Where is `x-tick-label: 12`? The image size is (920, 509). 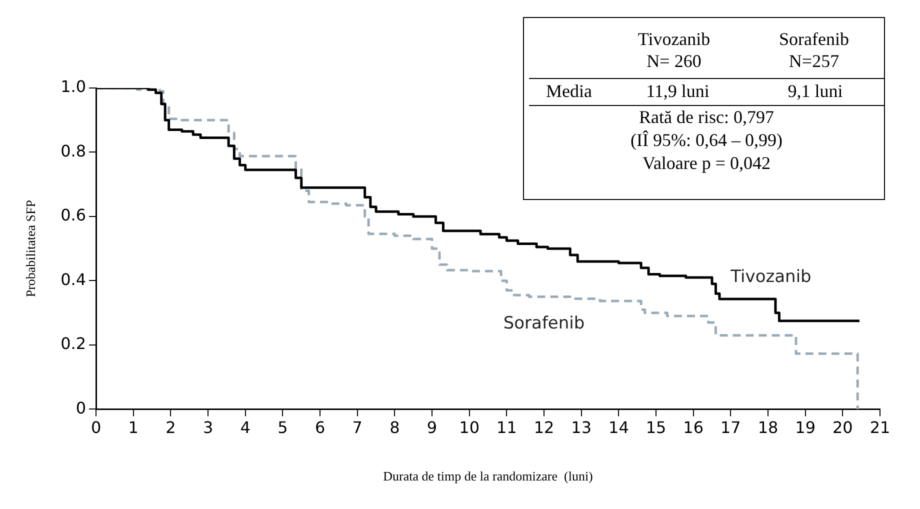
x-tick-label: 12 is located at coordinates (544, 427).